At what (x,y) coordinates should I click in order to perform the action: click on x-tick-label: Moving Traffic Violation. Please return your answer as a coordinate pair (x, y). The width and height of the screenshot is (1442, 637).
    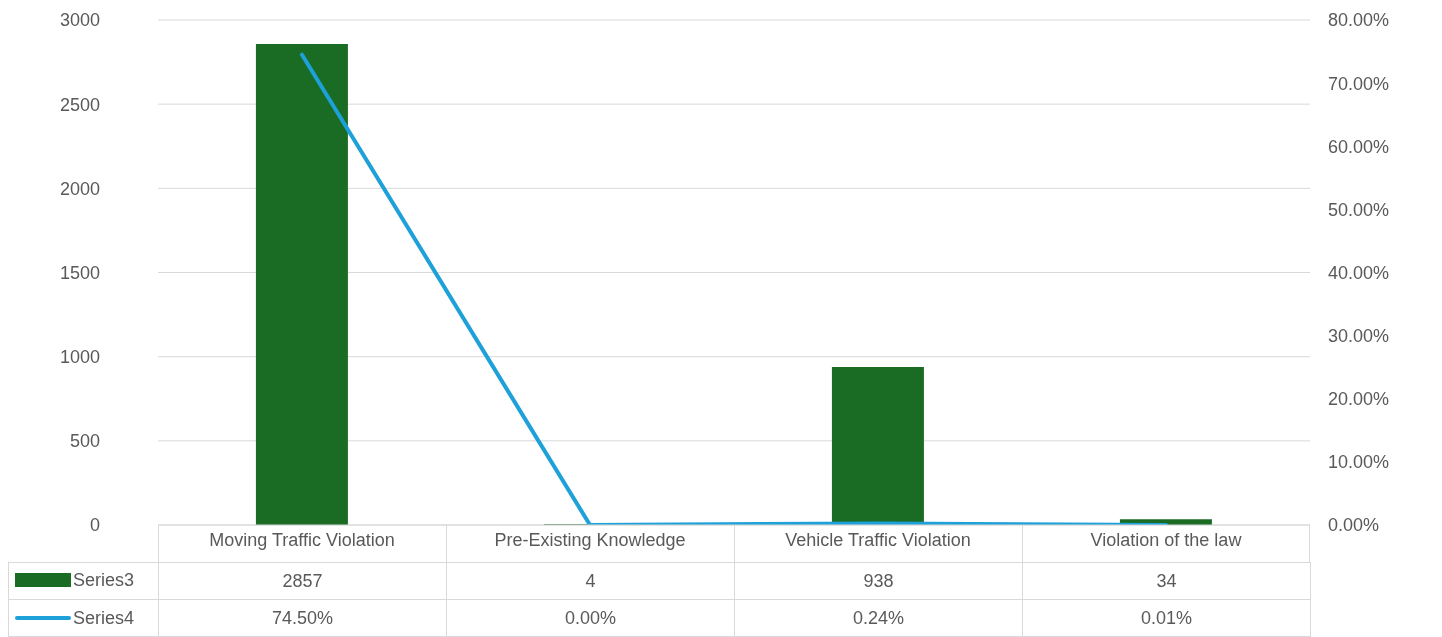
    Looking at the image, I should click on (302, 539).